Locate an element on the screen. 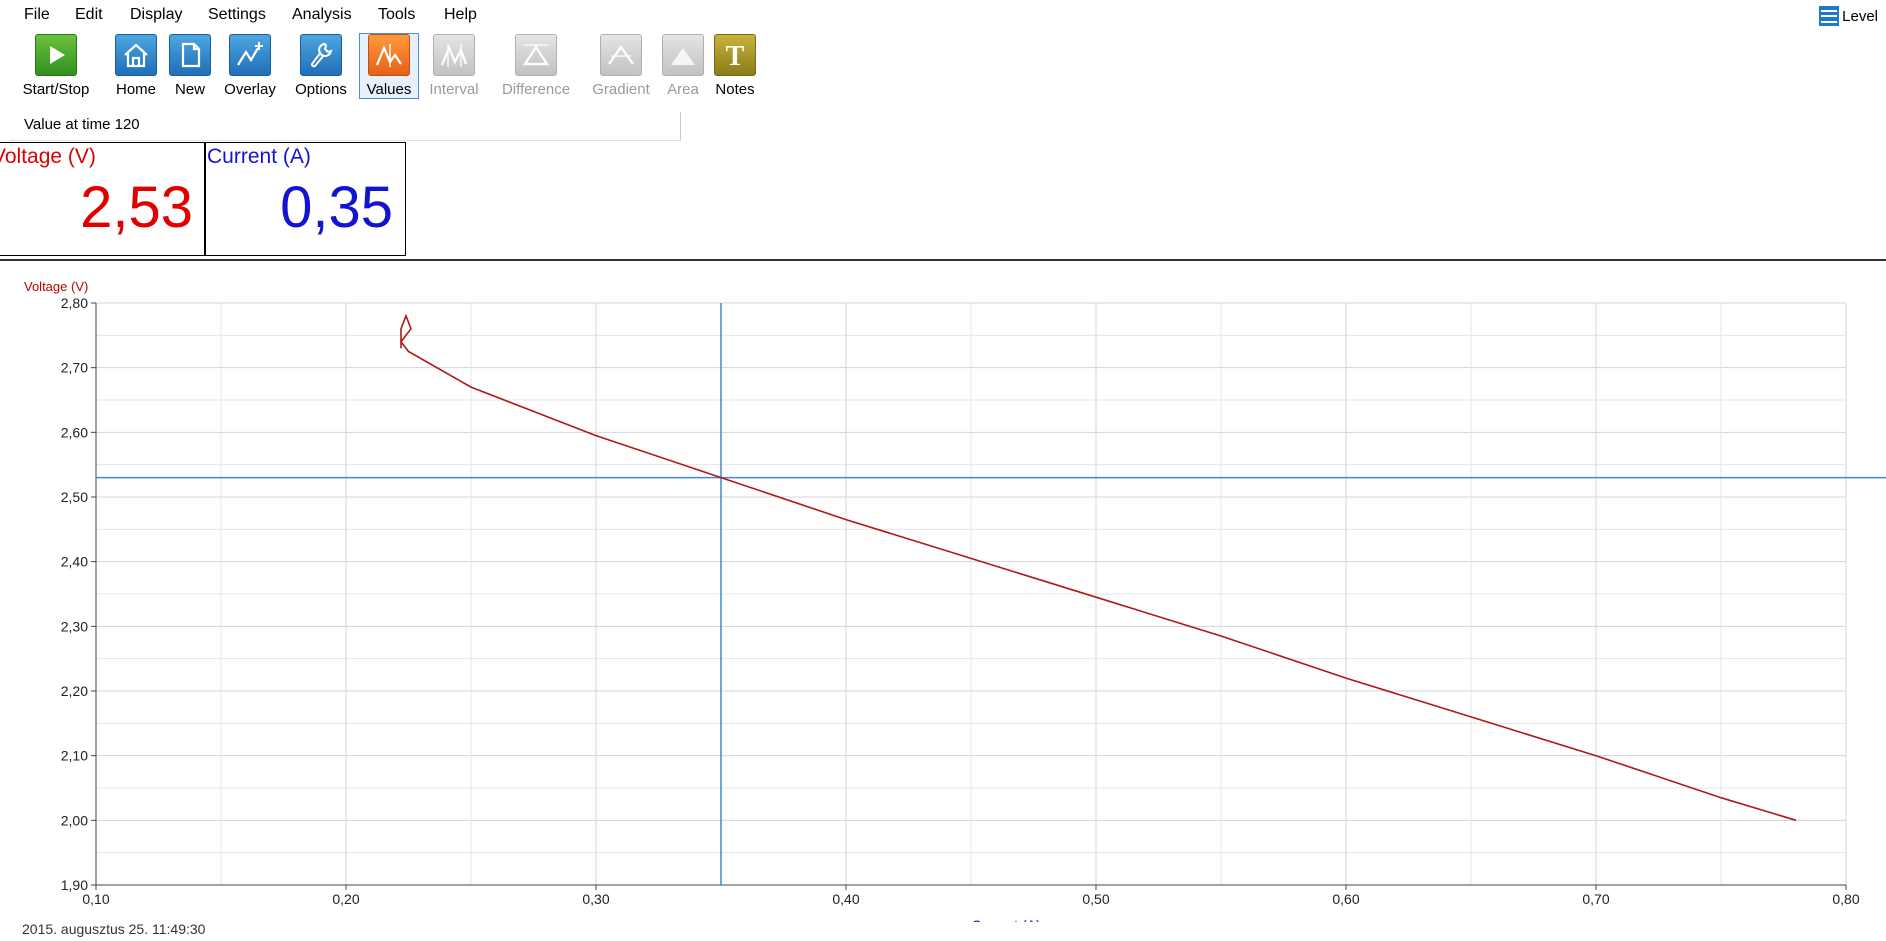 The image size is (1886, 941). toolbar-label: Difference is located at coordinates (536, 89).